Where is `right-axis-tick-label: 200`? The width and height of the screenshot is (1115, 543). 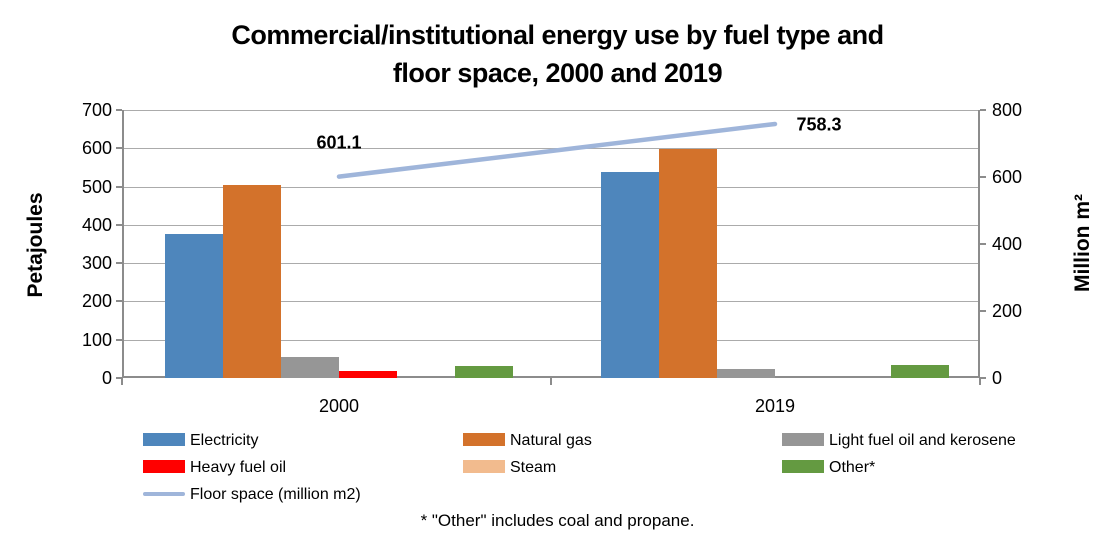 right-axis-tick-label: 200 is located at coordinates (1007, 311).